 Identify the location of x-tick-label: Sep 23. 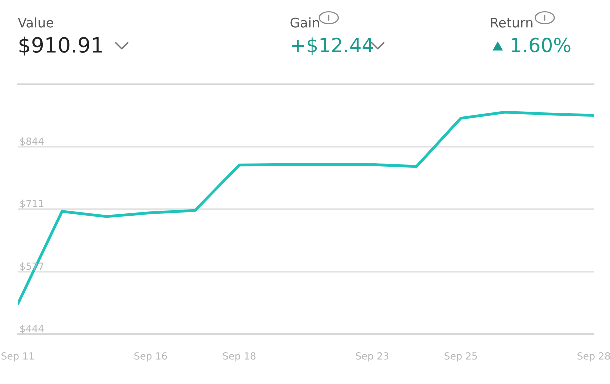
(372, 357).